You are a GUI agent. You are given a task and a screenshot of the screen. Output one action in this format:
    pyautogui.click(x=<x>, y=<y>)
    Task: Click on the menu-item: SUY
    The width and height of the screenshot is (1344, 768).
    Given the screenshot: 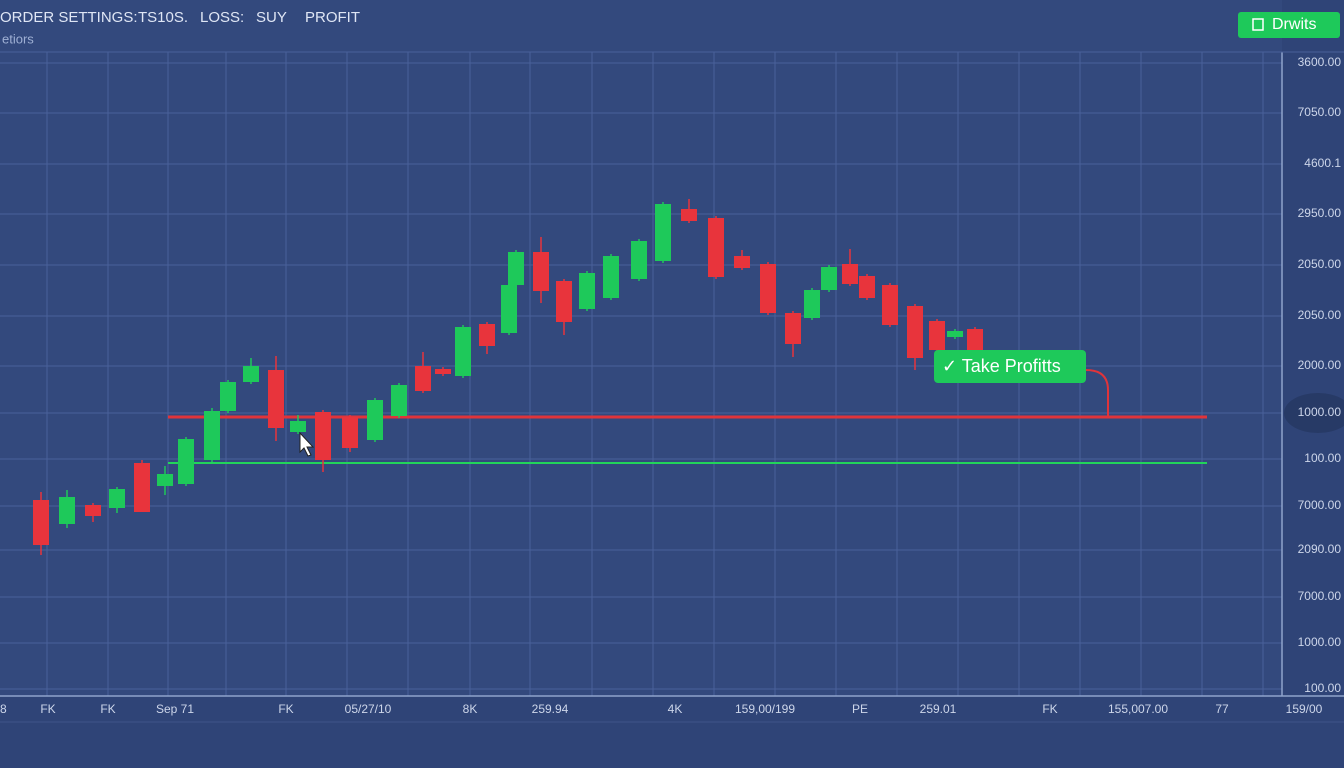 What is the action you would take?
    pyautogui.click(x=271, y=17)
    